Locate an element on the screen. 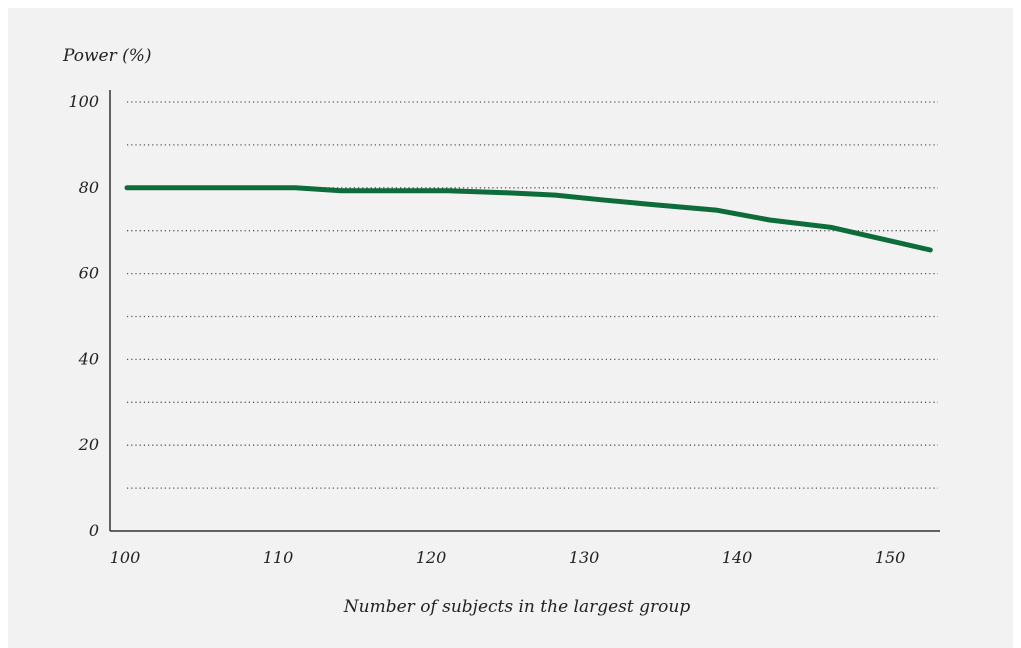 The image size is (1021, 648). series-group is located at coordinates (528, 219).